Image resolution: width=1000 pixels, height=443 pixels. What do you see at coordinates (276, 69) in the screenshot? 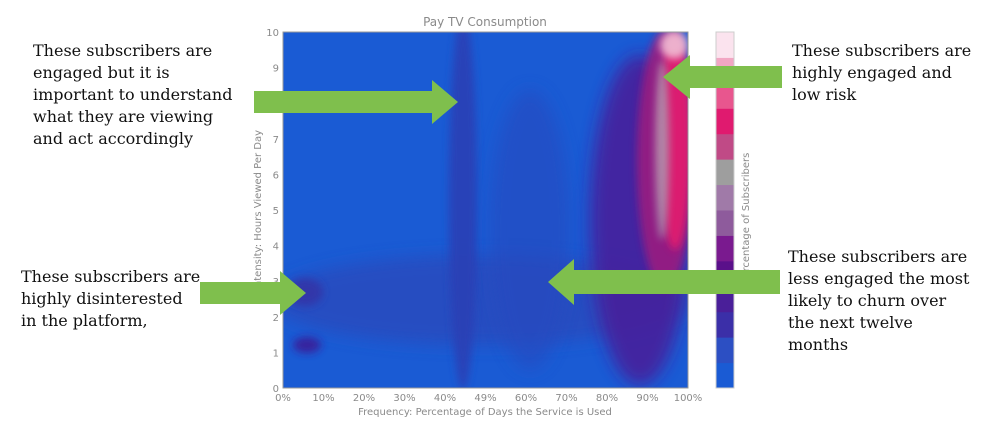
I see `y-tick-label: 9` at bounding box center [276, 69].